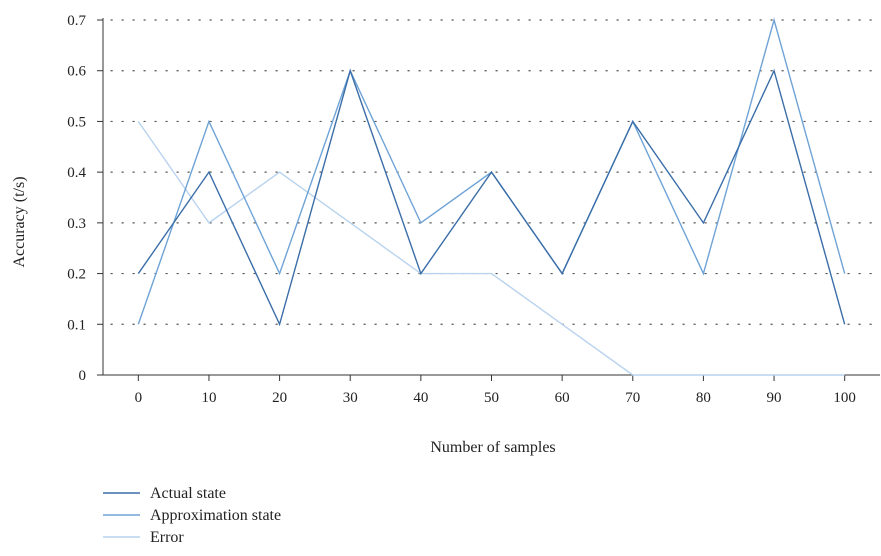  What do you see at coordinates (76, 224) in the screenshot?
I see `y-tick-label: 0.3` at bounding box center [76, 224].